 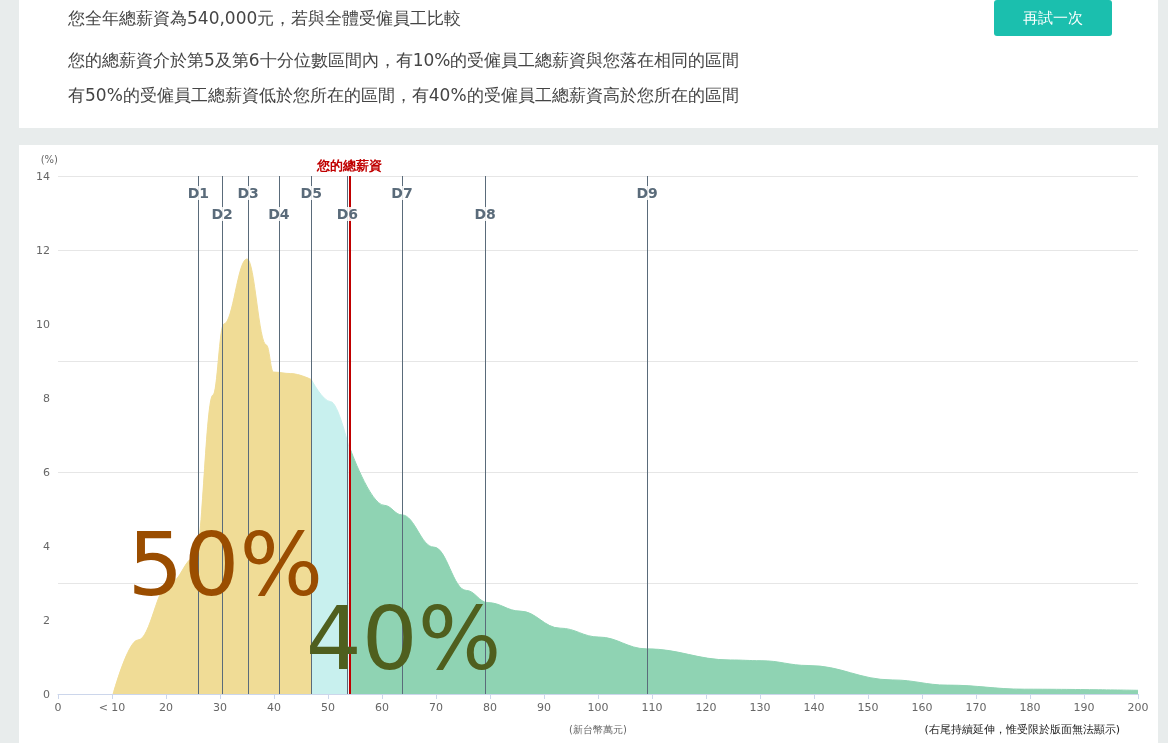 I want to click on x-tick-label: 110, so click(x=652, y=707).